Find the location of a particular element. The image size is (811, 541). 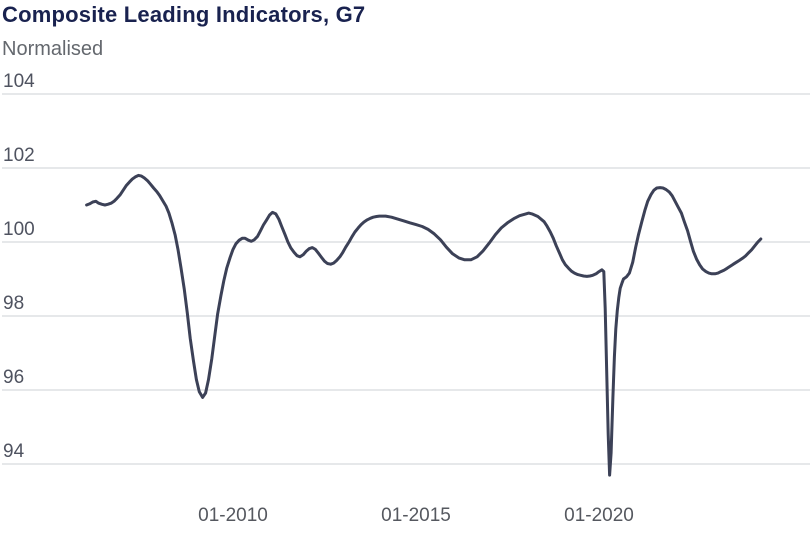

chart-title: Composite Leading Indicators, G7 is located at coordinates (184, 14).